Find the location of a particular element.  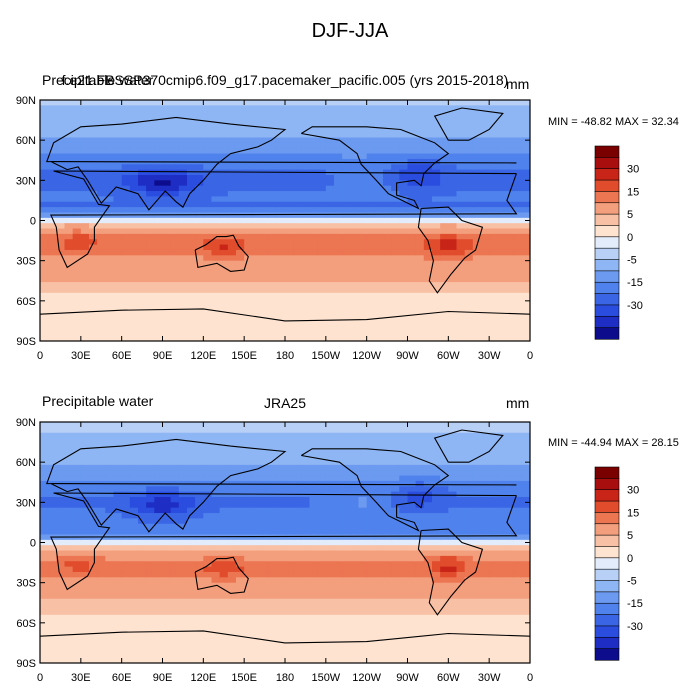

colorbar-swatch is located at coordinates (607, 208).